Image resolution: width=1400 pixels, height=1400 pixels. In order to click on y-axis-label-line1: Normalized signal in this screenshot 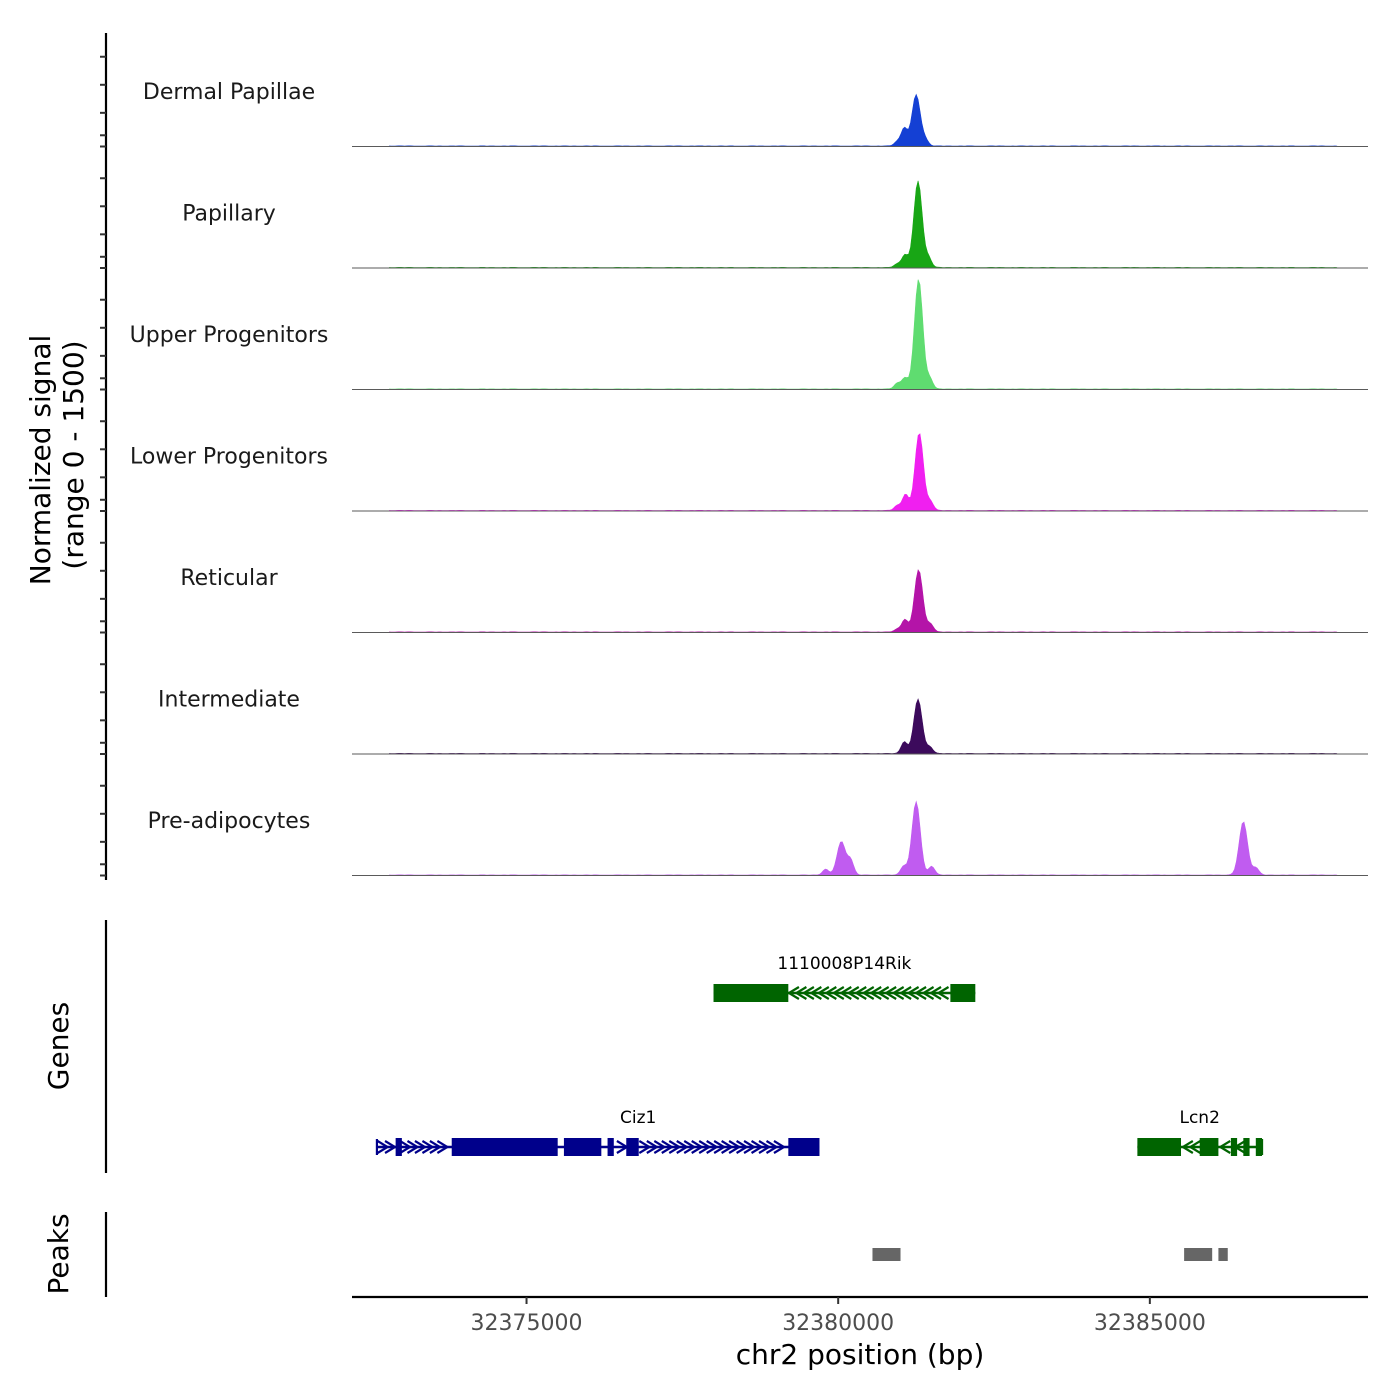, I will do `click(40, 460)`.